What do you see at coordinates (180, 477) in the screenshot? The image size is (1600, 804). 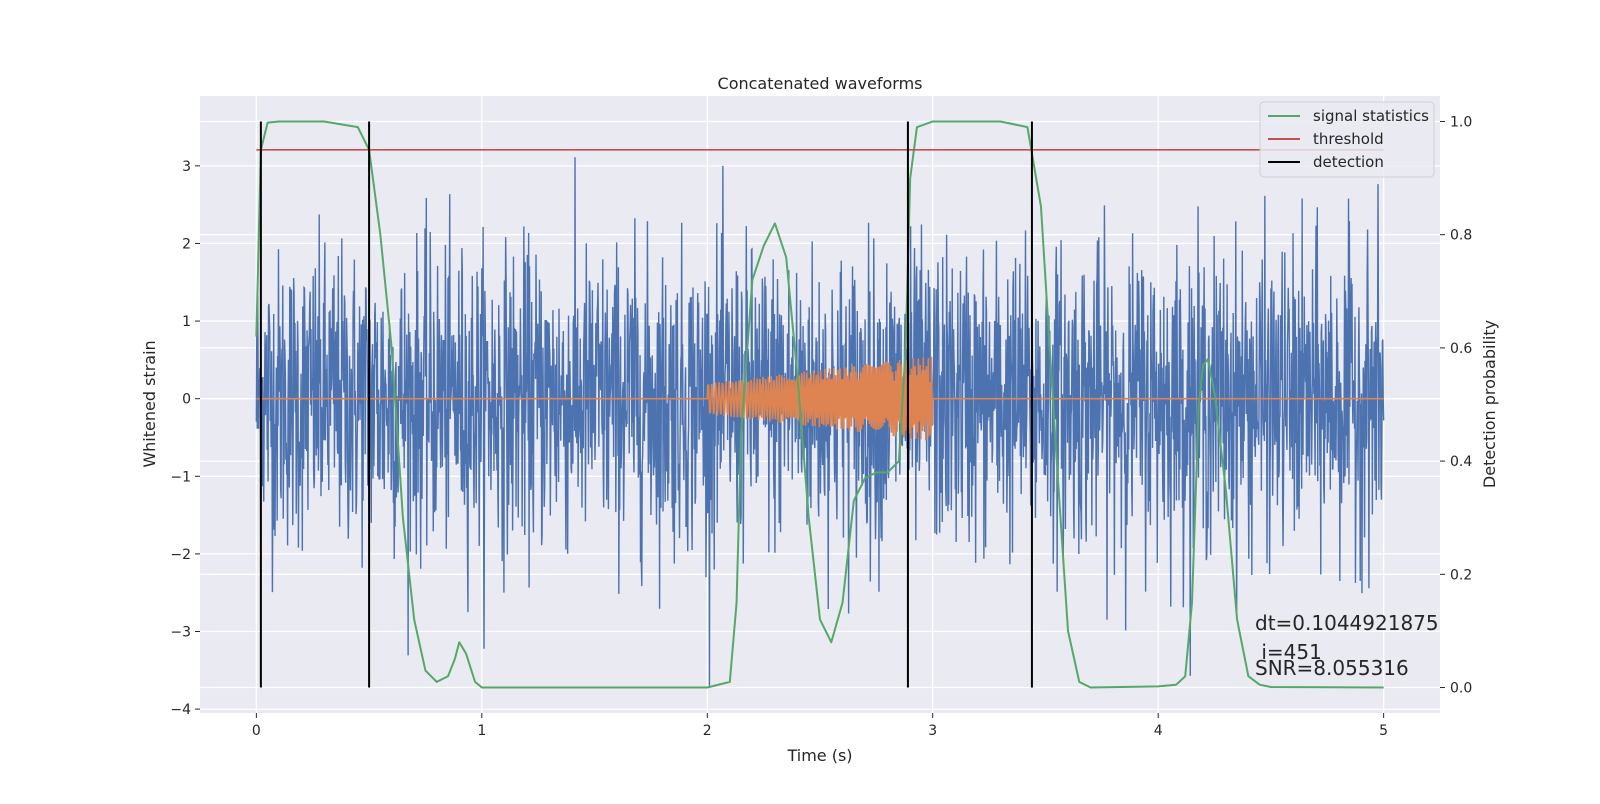 I see `y-tick-label: −1` at bounding box center [180, 477].